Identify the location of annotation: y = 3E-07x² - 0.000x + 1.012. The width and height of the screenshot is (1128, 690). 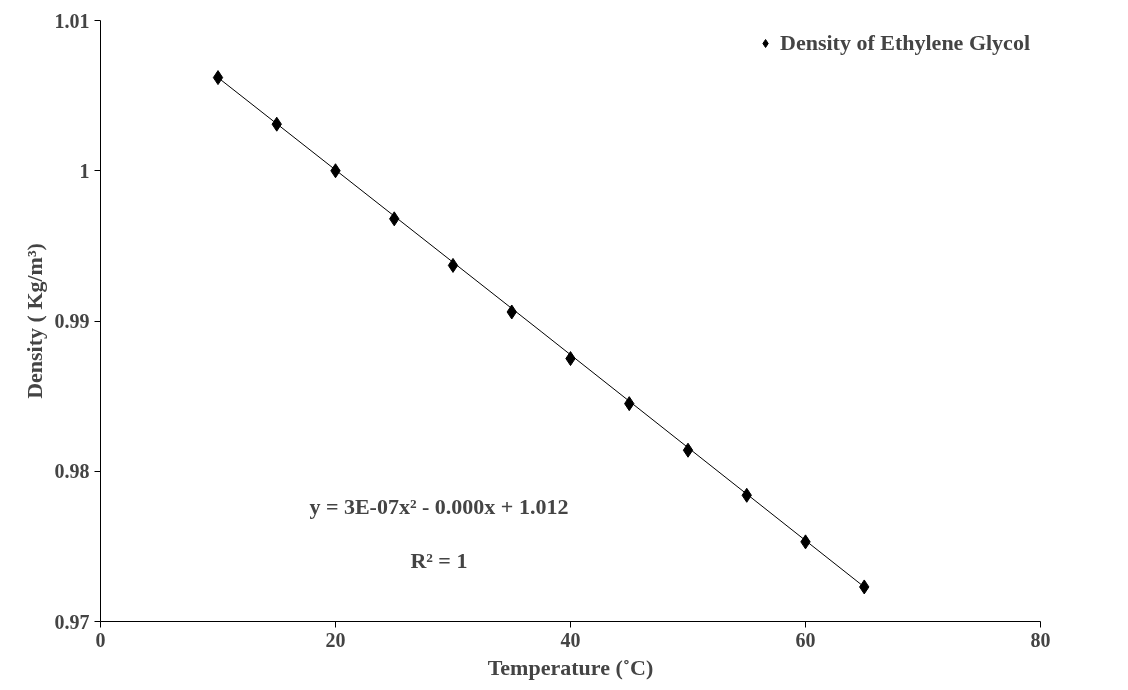
(439, 507).